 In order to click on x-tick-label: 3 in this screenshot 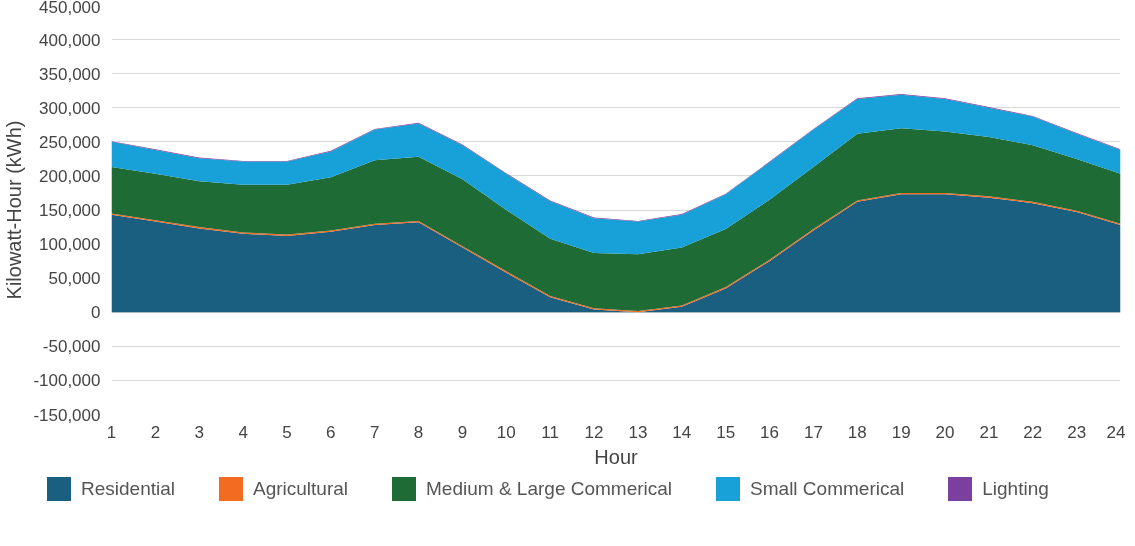, I will do `click(199, 432)`.